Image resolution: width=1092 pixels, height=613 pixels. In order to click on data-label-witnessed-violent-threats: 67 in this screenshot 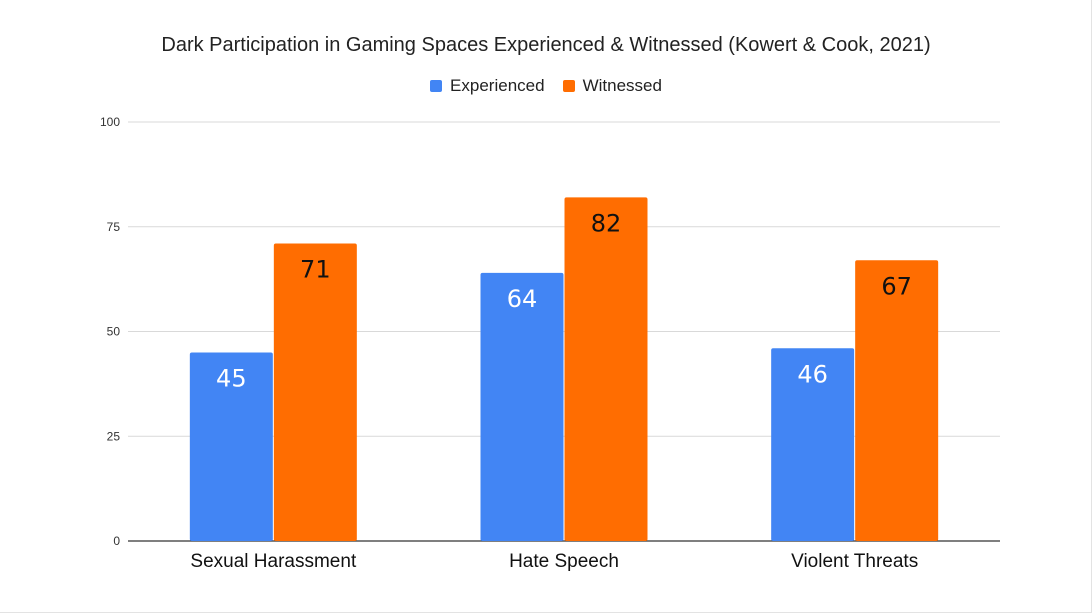, I will do `click(896, 286)`.